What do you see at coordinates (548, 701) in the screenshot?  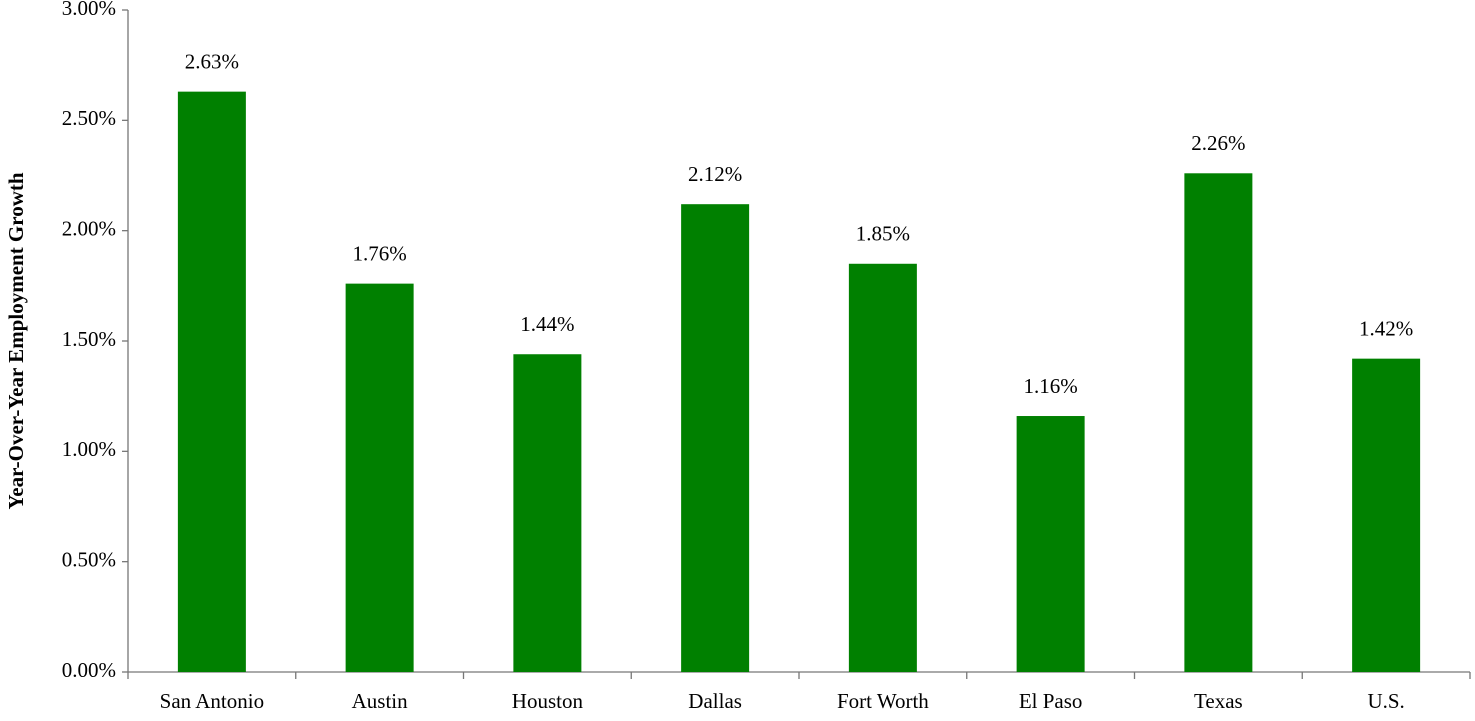 I see `x-tick-label: Houston` at bounding box center [548, 701].